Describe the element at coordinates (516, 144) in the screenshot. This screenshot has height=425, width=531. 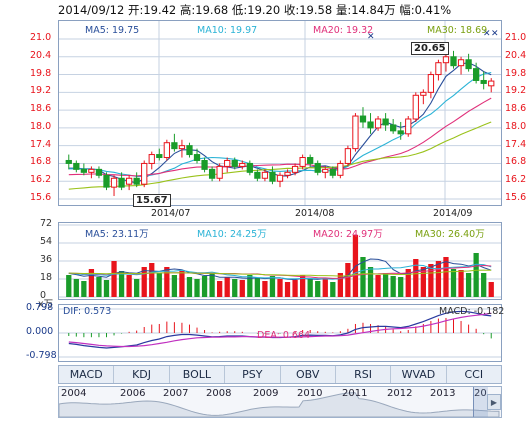
I see `price-y-right-tick-label: 17.4` at that location.